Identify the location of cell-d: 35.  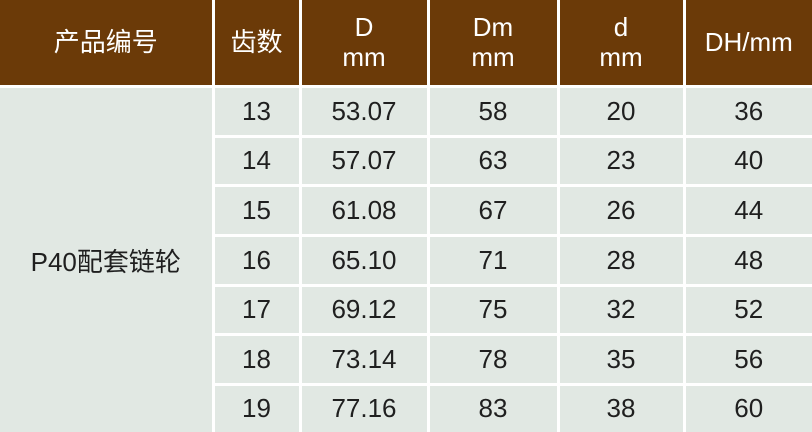
(621, 359).